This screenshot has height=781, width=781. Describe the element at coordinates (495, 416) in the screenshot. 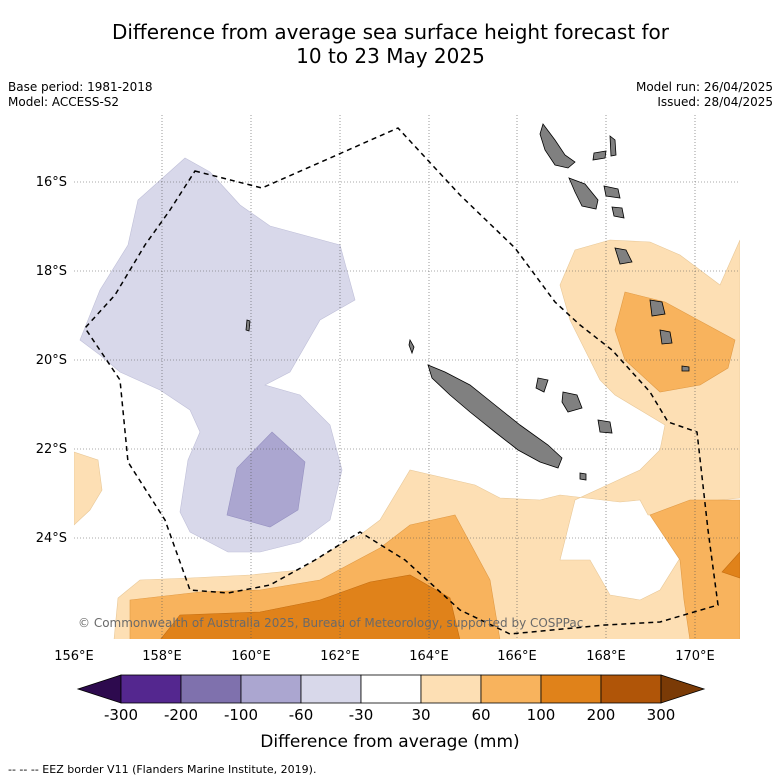

I see `new-caledonia-island` at that location.